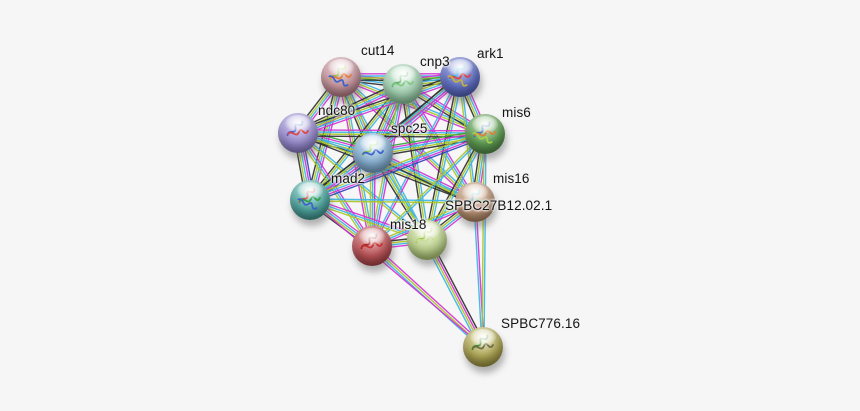 The width and height of the screenshot is (860, 411). What do you see at coordinates (408, 224) in the screenshot?
I see `node-label-mis18: mis18` at bounding box center [408, 224].